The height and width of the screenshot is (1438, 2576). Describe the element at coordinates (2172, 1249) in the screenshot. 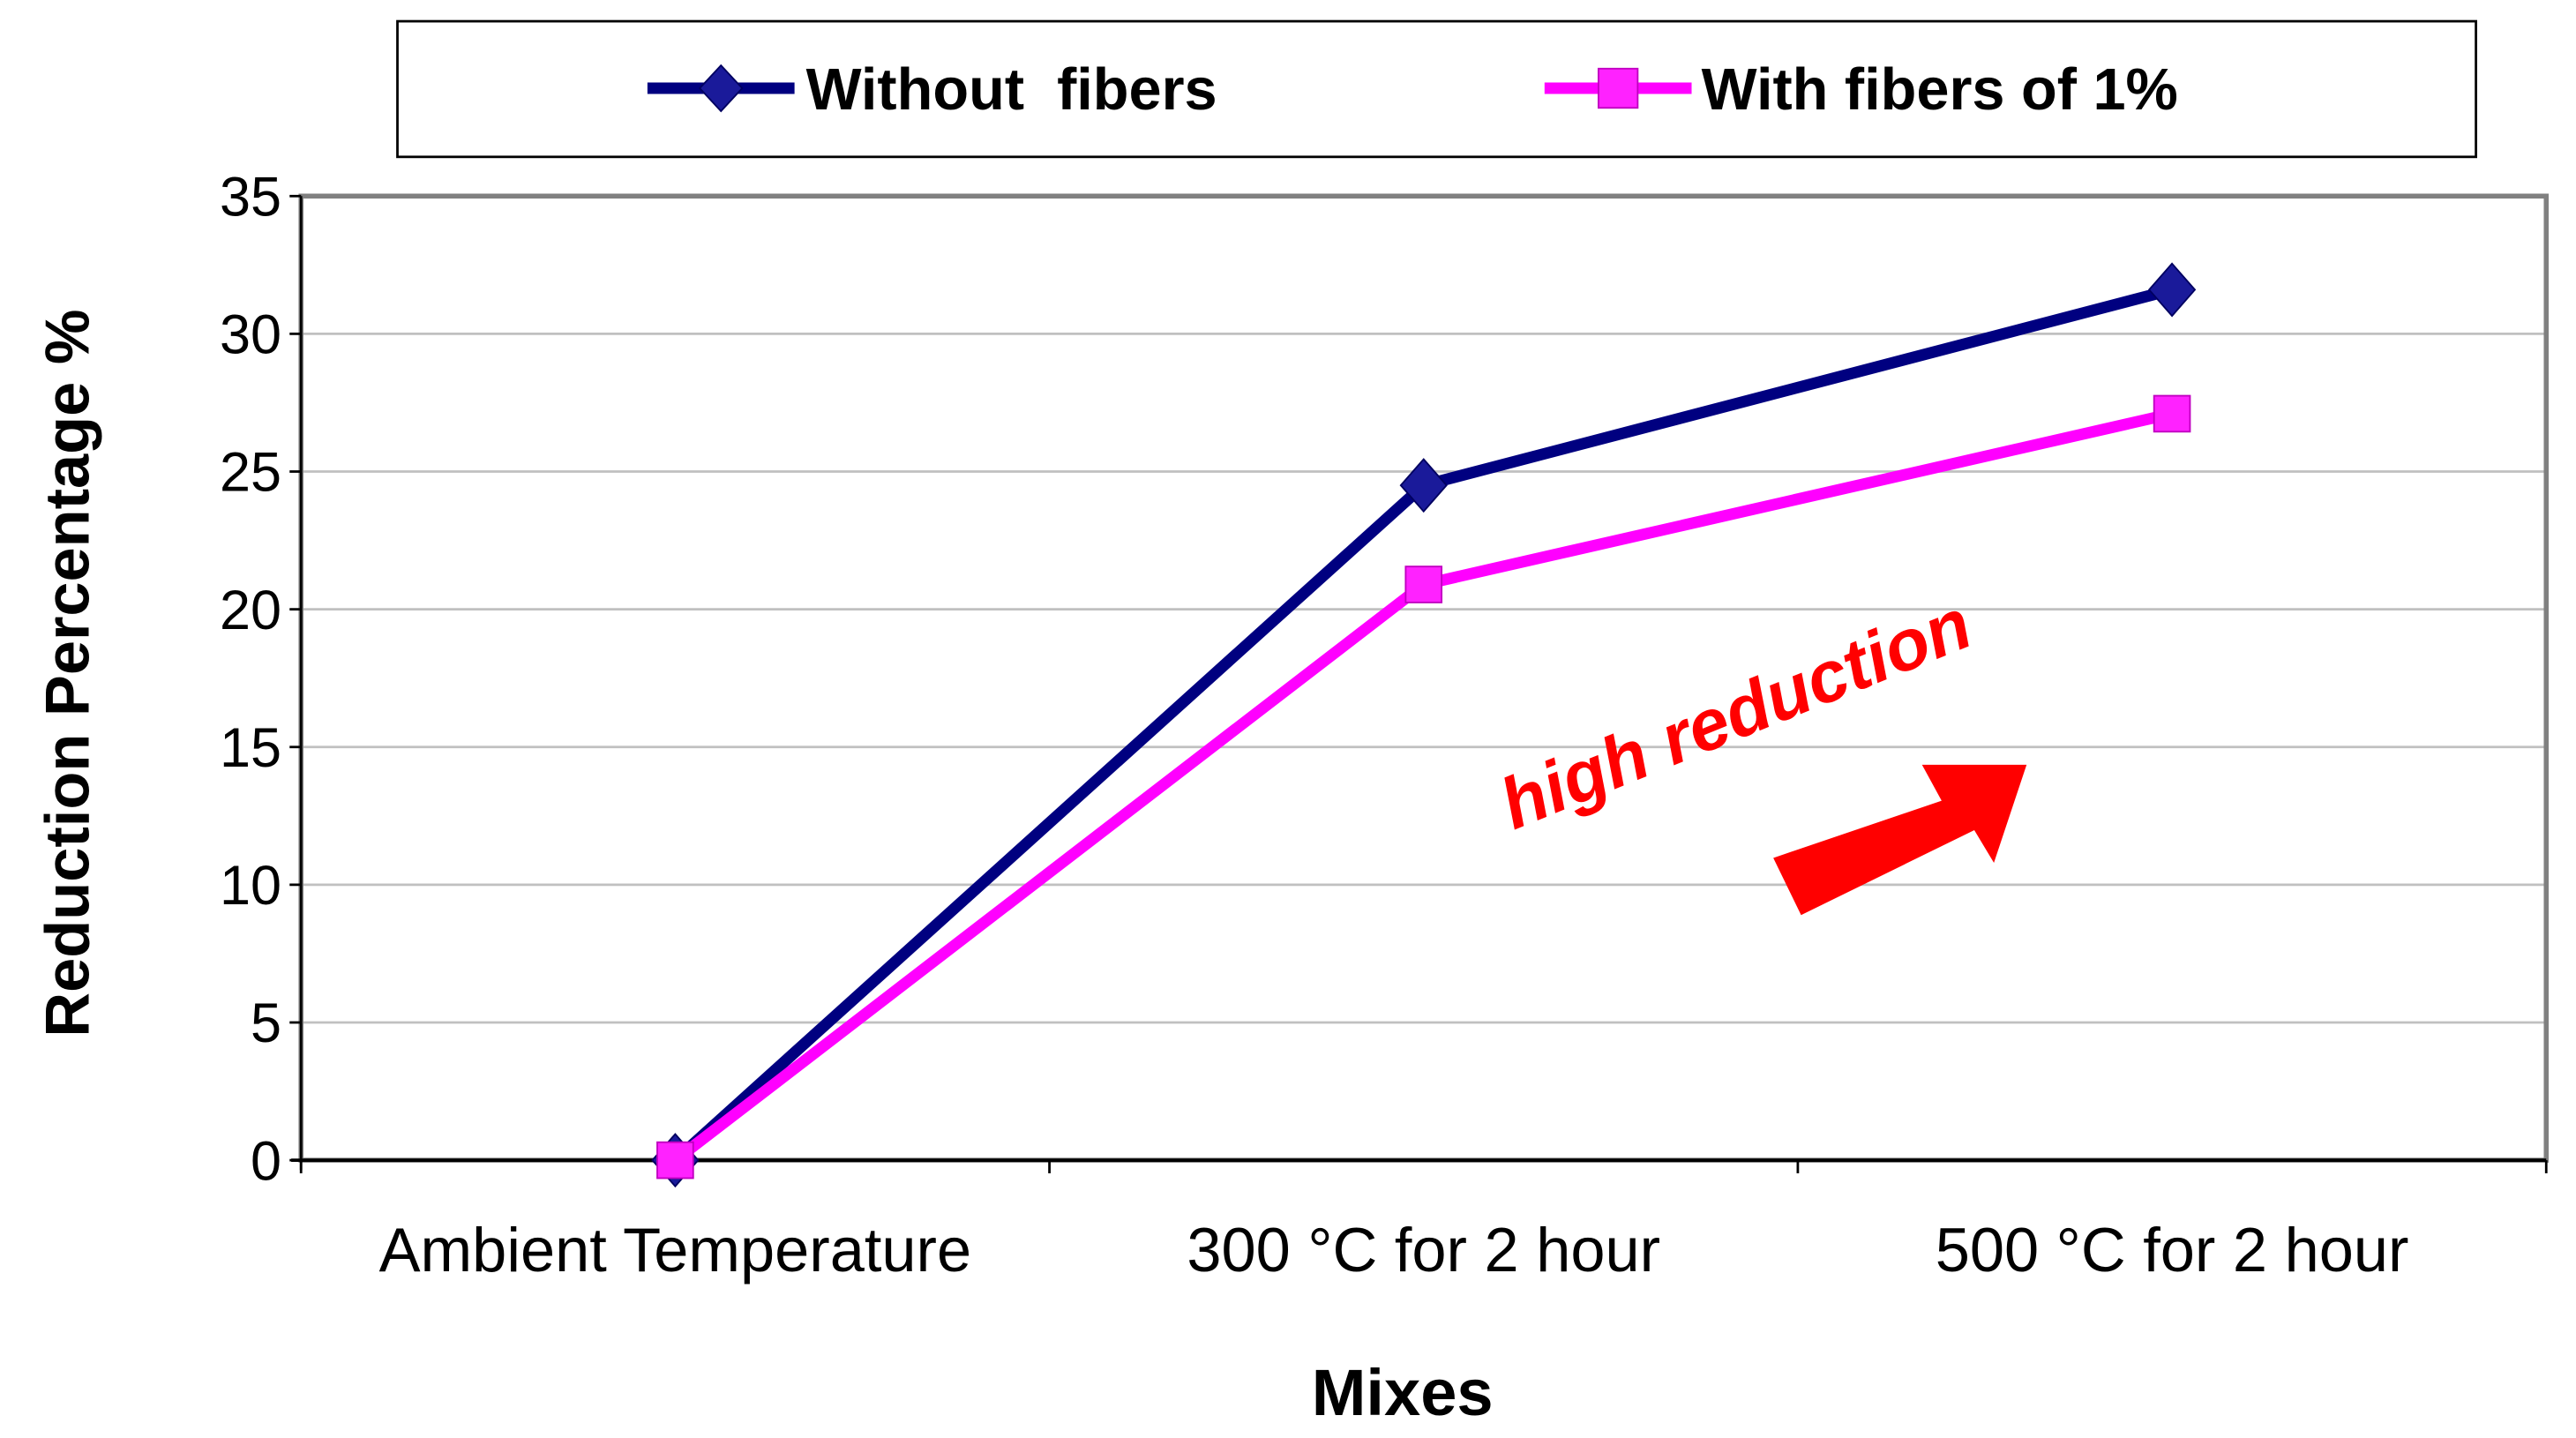

I see `x-tick-label: 500 °C for 2 hour` at that location.